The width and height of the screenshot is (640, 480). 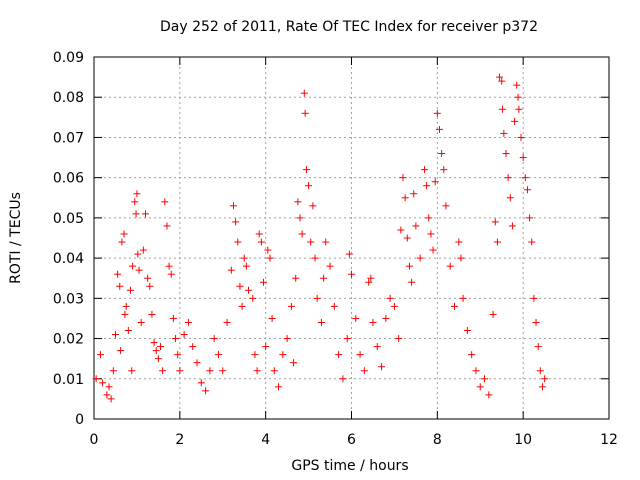 I want to click on y-tick-label: 0, so click(x=79, y=420).